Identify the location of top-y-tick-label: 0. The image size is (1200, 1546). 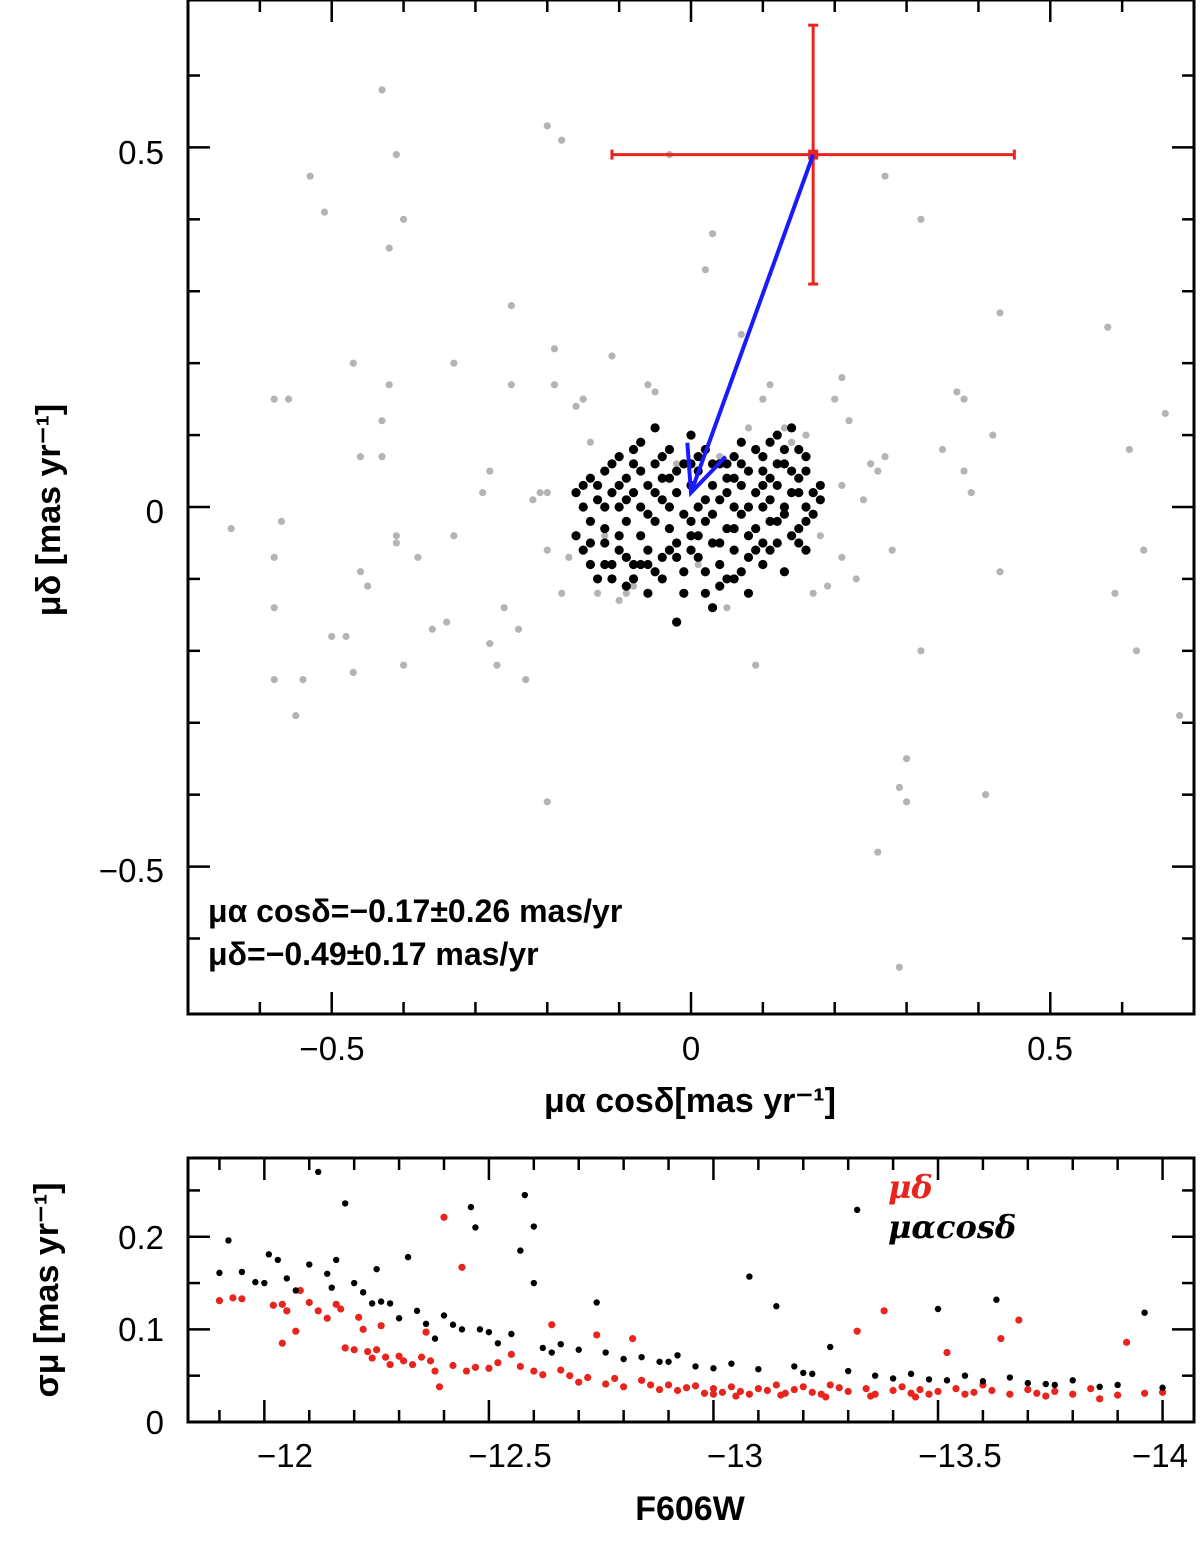
(155, 511).